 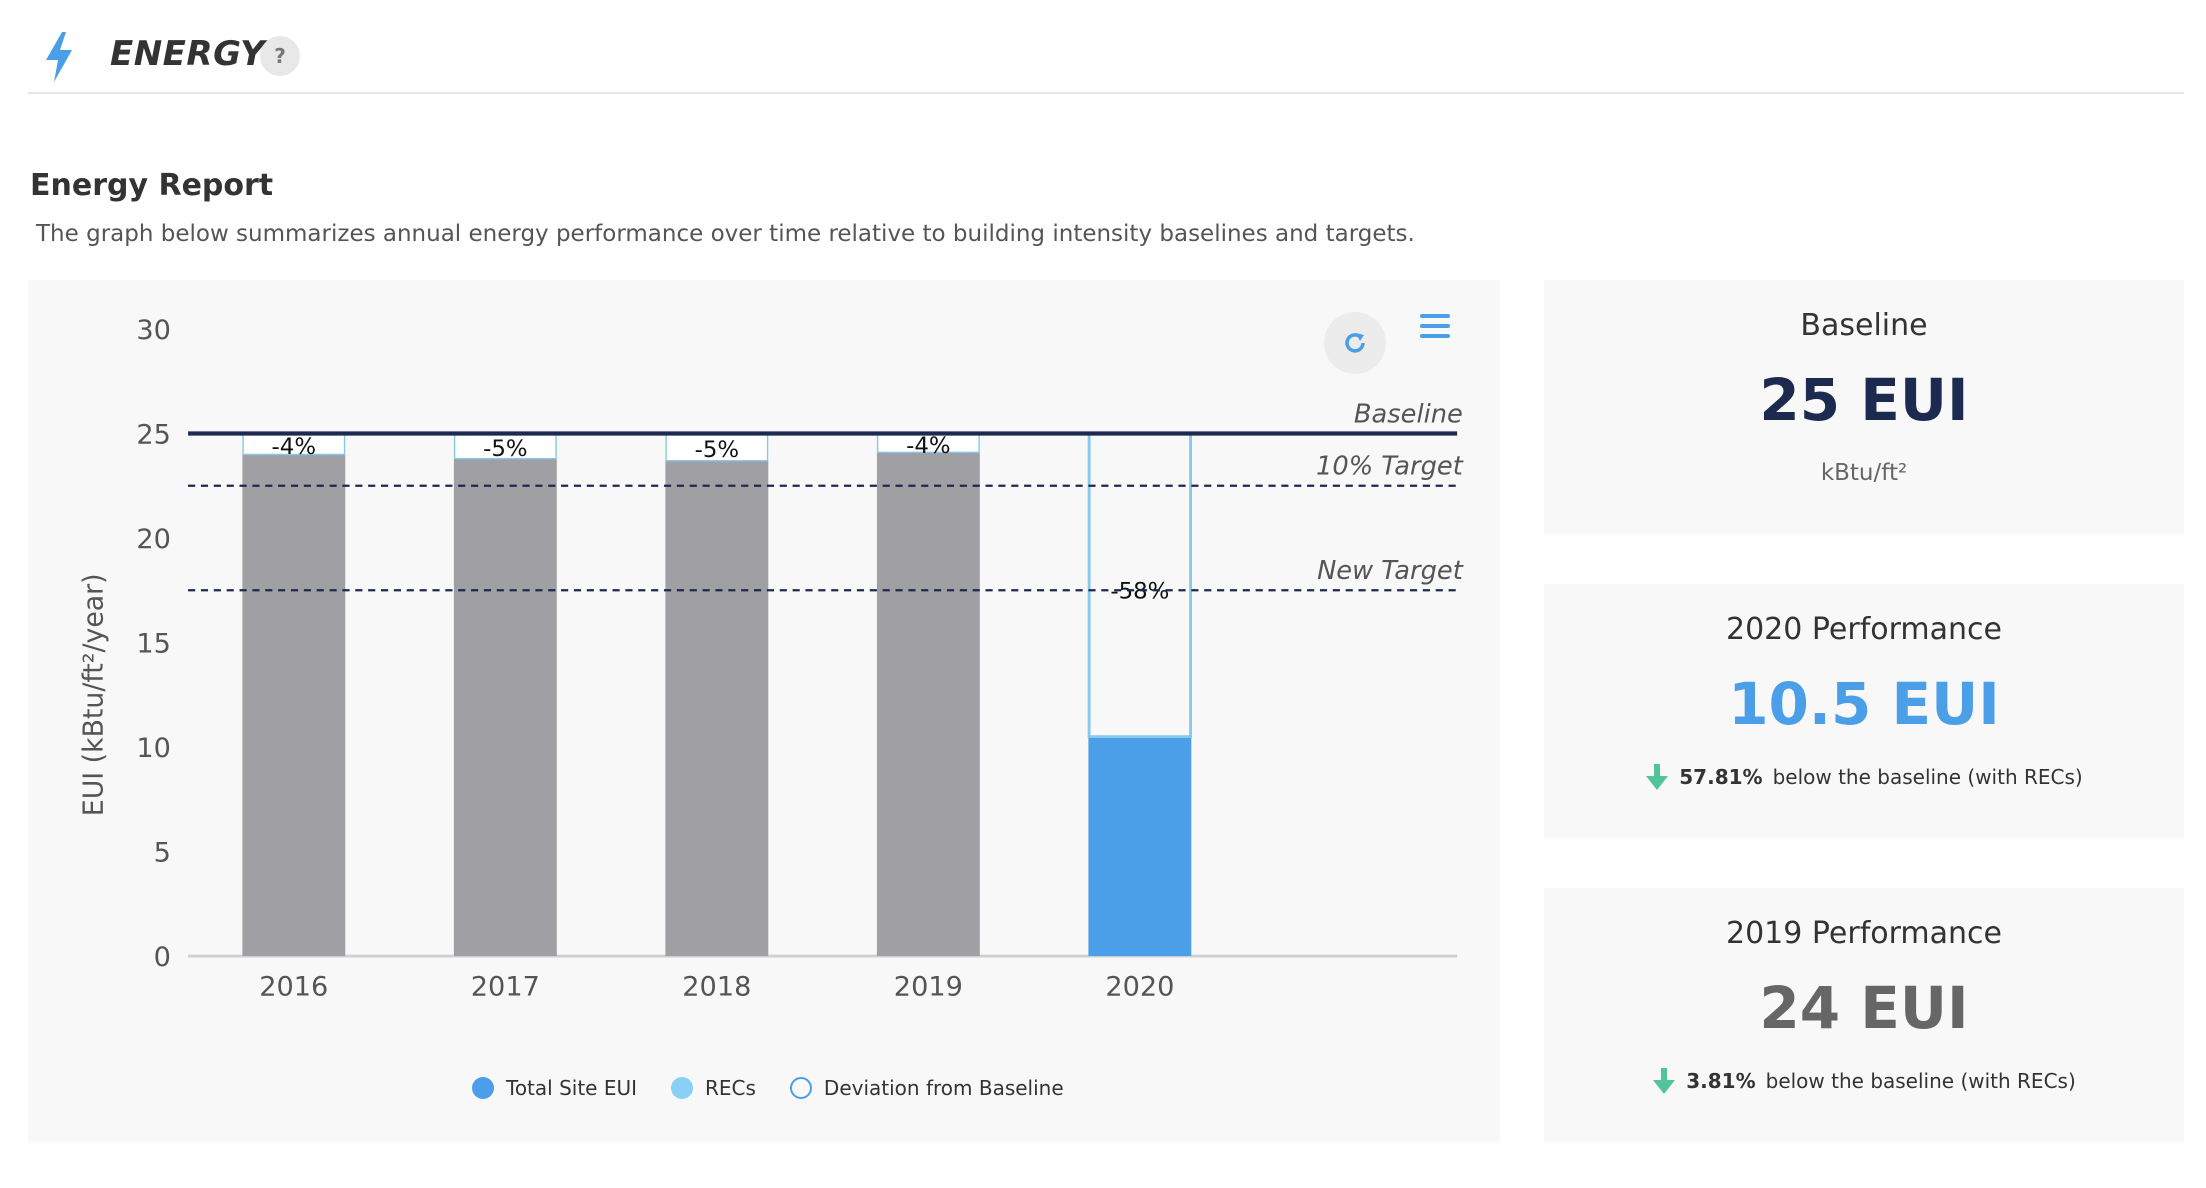 I want to click on performance-2020-value: 10.5 EUI, so click(x=1864, y=704).